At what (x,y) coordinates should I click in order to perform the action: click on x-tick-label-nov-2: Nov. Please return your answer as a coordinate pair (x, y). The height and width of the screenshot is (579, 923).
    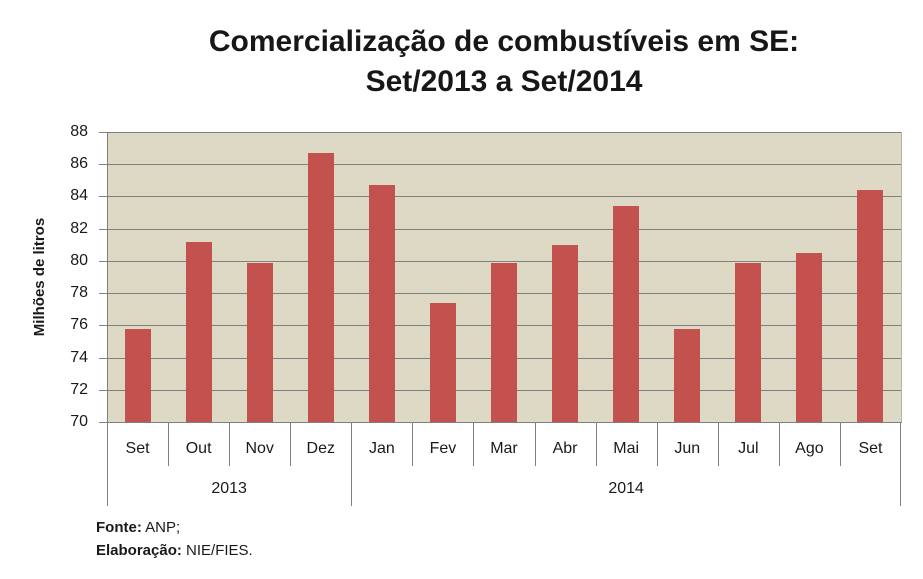
    Looking at the image, I should click on (259, 448).